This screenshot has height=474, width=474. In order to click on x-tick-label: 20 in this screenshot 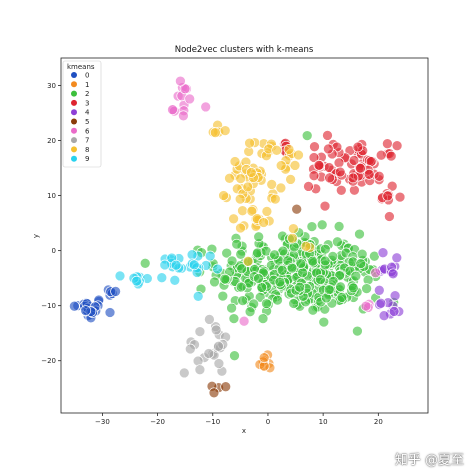, I will do `click(378, 422)`.